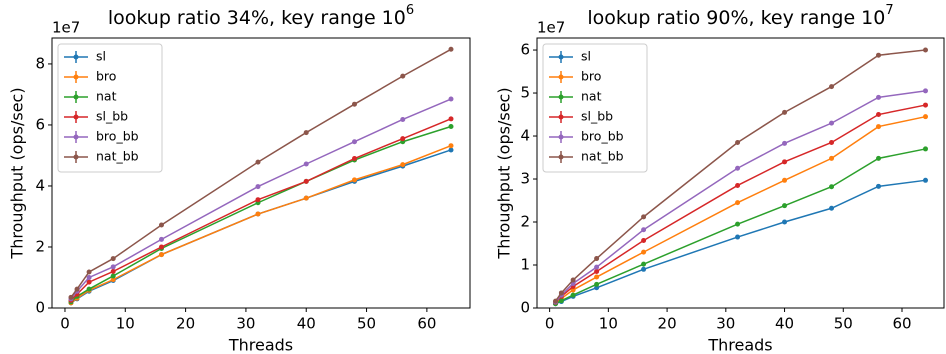 This screenshot has width=946, height=354. I want to click on legend-box, so click(595, 108).